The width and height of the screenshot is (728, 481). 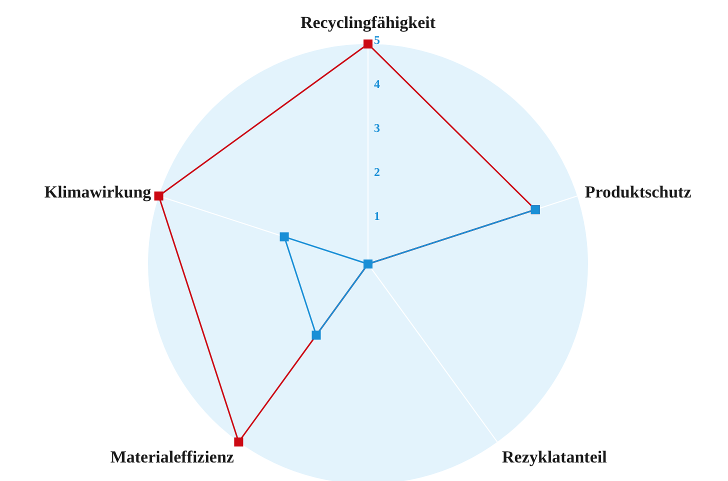 I want to click on spoke-label: Produktschutz, so click(x=638, y=192).